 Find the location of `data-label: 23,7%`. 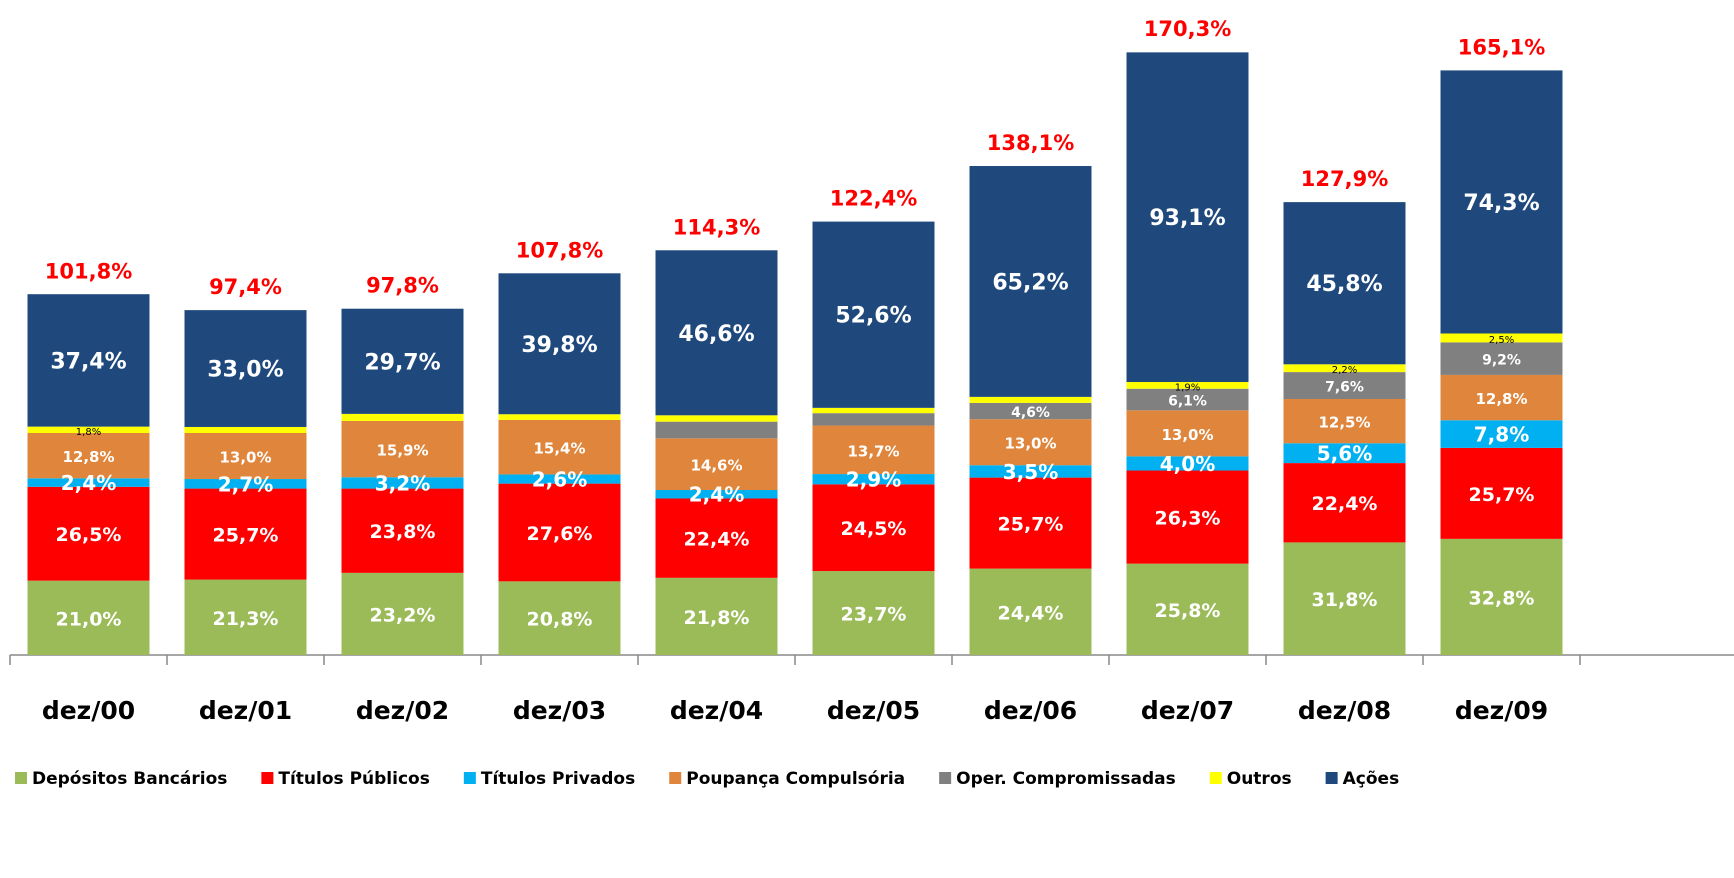

data-label: 23,7% is located at coordinates (874, 615).